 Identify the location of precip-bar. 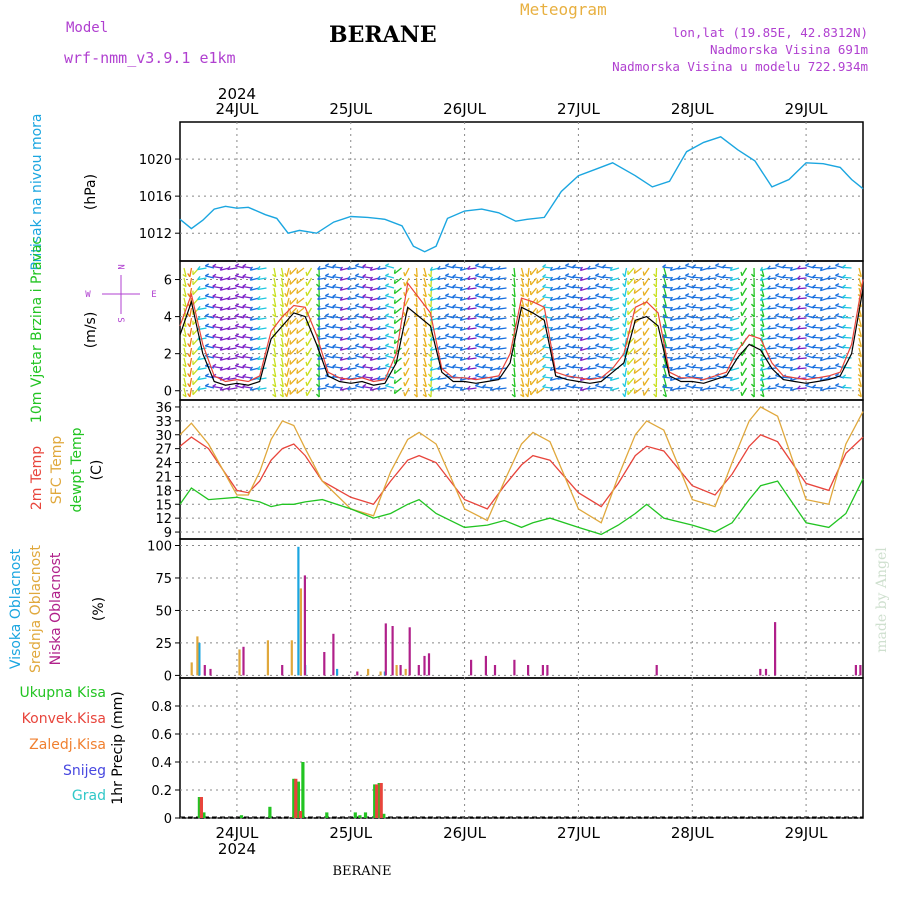
(381, 800).